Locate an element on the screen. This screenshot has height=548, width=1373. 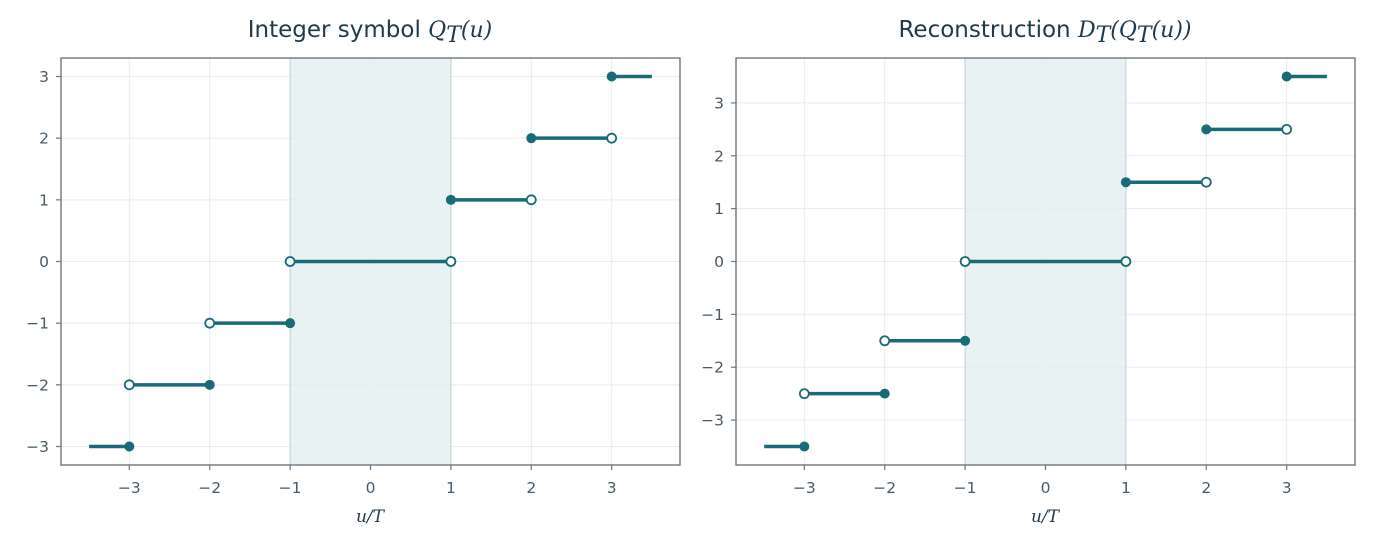
chart-title-math: Q is located at coordinates (437, 30).